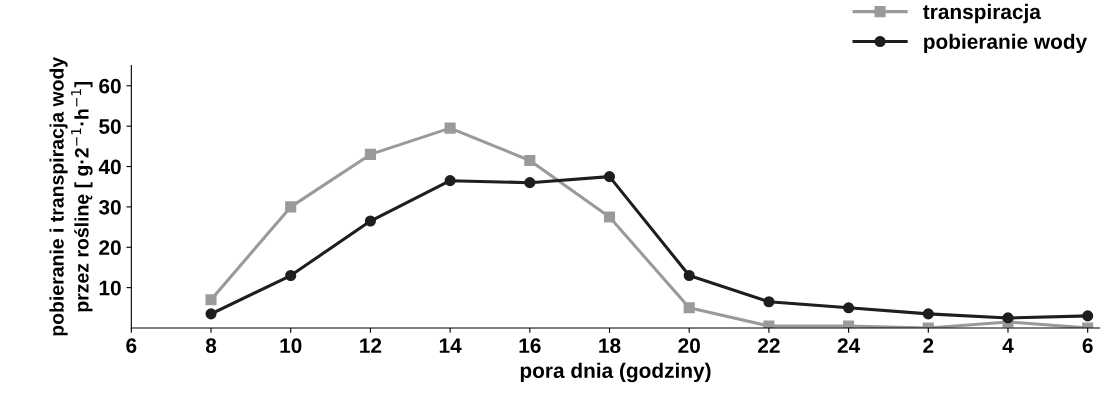 The height and width of the screenshot is (410, 1113). What do you see at coordinates (291, 346) in the screenshot?
I see `x-tick-label: 10` at bounding box center [291, 346].